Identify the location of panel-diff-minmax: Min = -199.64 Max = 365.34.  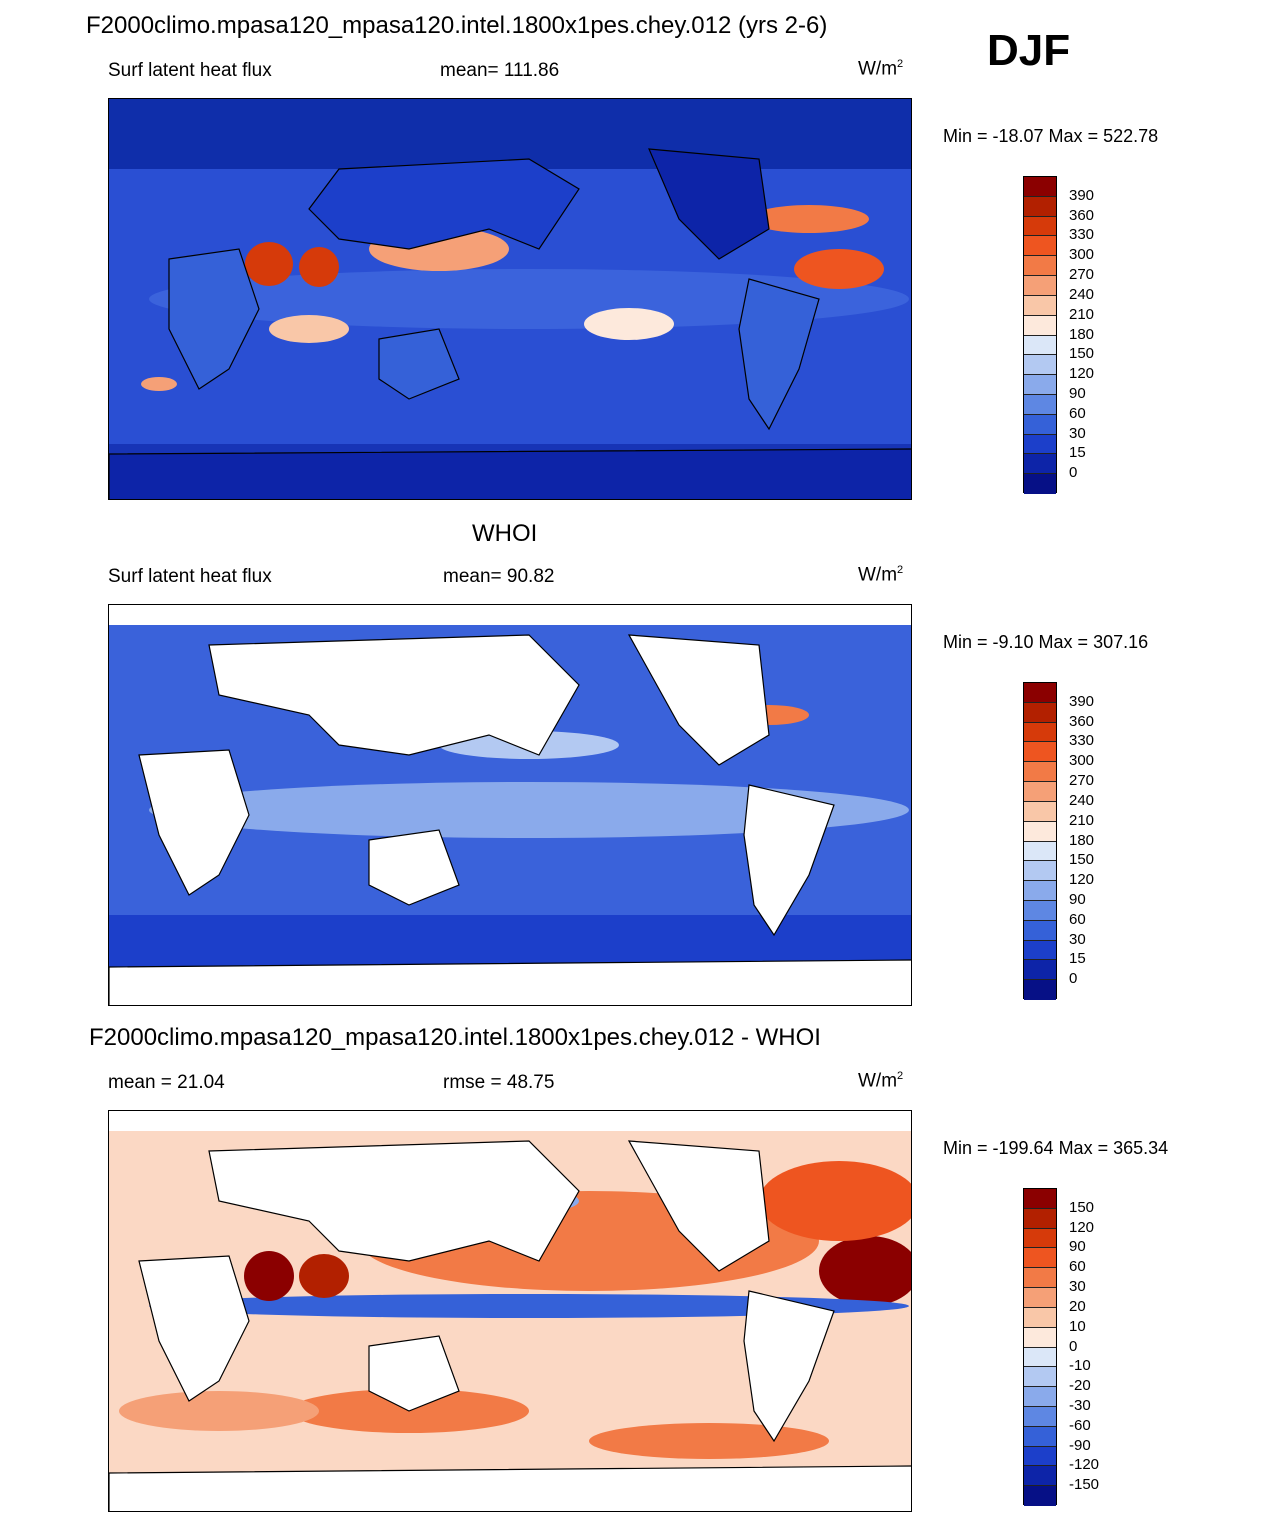
(1056, 1148).